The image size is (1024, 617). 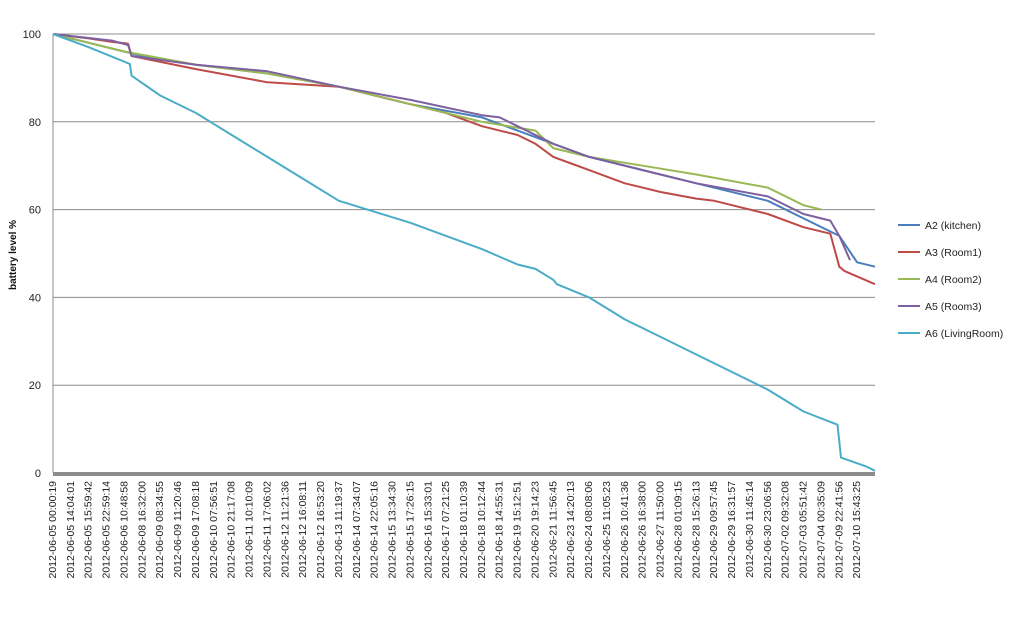 What do you see at coordinates (661, 529) in the screenshot?
I see `x-tick-label: 2012-06-27 11:50:00` at bounding box center [661, 529].